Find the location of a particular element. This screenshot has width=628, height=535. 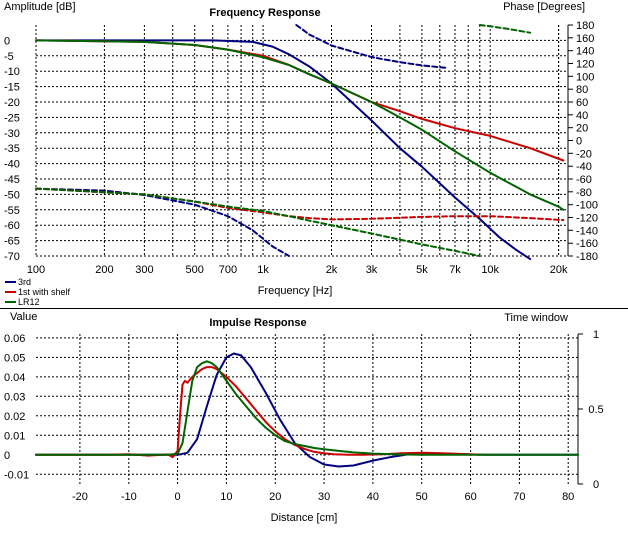

fr-x-tick-label: 3k is located at coordinates (372, 270).